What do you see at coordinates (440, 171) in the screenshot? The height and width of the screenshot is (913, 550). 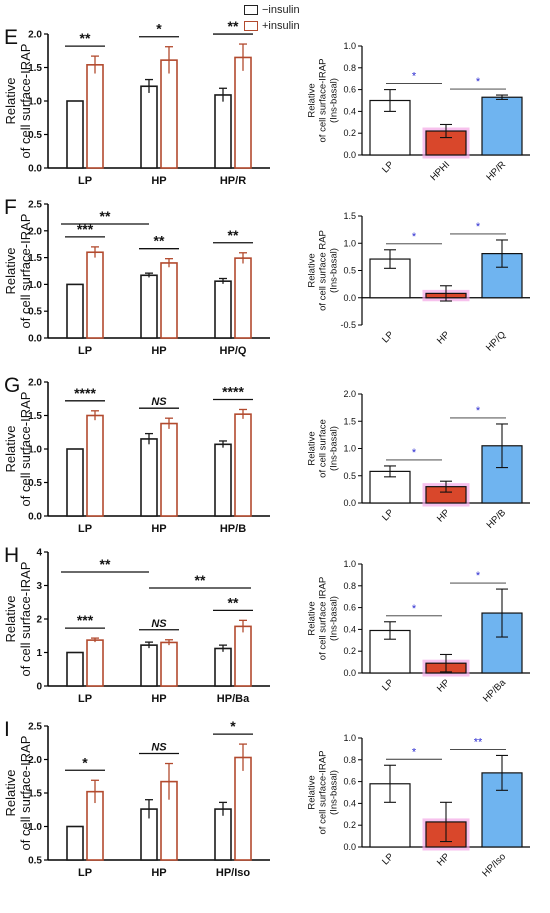 I see `x-tick-label: HPHI` at bounding box center [440, 171].